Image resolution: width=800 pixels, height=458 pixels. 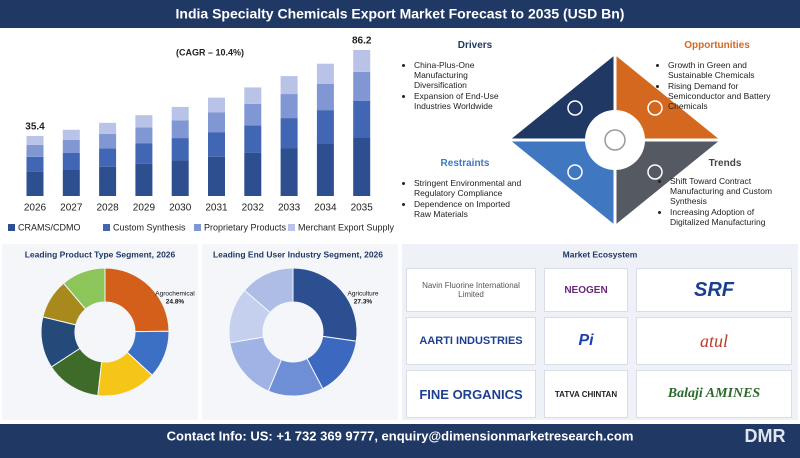 I want to click on legend-label: Custom Synthesis, so click(x=149, y=227).